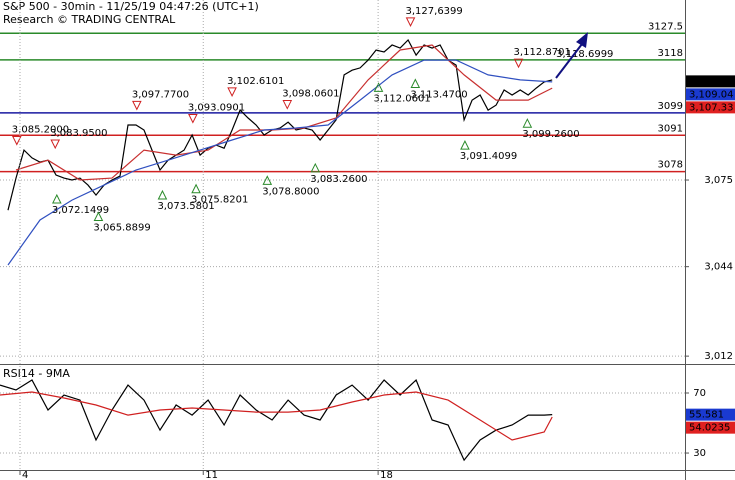 The height and width of the screenshot is (480, 735). Describe the element at coordinates (36, 373) in the screenshot. I see `rsi-title: RSI14 - 9MA` at that location.